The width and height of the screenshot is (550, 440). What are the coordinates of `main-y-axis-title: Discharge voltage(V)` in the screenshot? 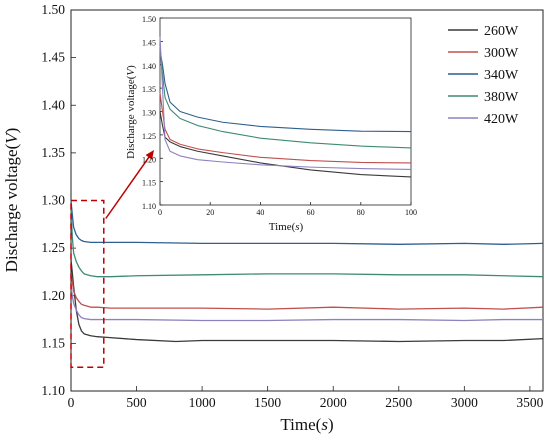 It's located at (11, 200).